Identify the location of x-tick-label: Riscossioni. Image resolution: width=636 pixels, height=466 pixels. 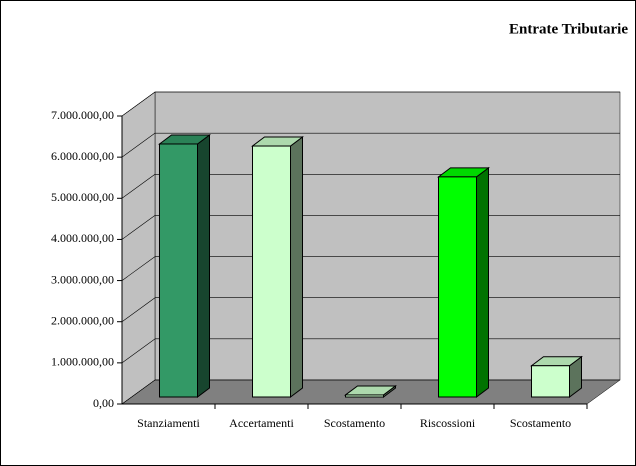
(448, 423).